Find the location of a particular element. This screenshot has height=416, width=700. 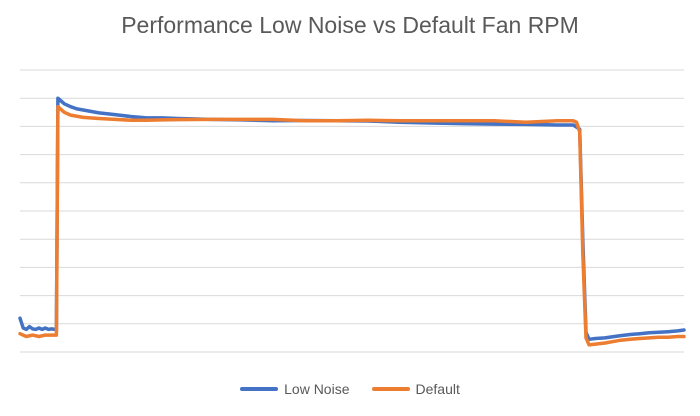

legend-item-low-noise: Low Noise is located at coordinates (295, 389).